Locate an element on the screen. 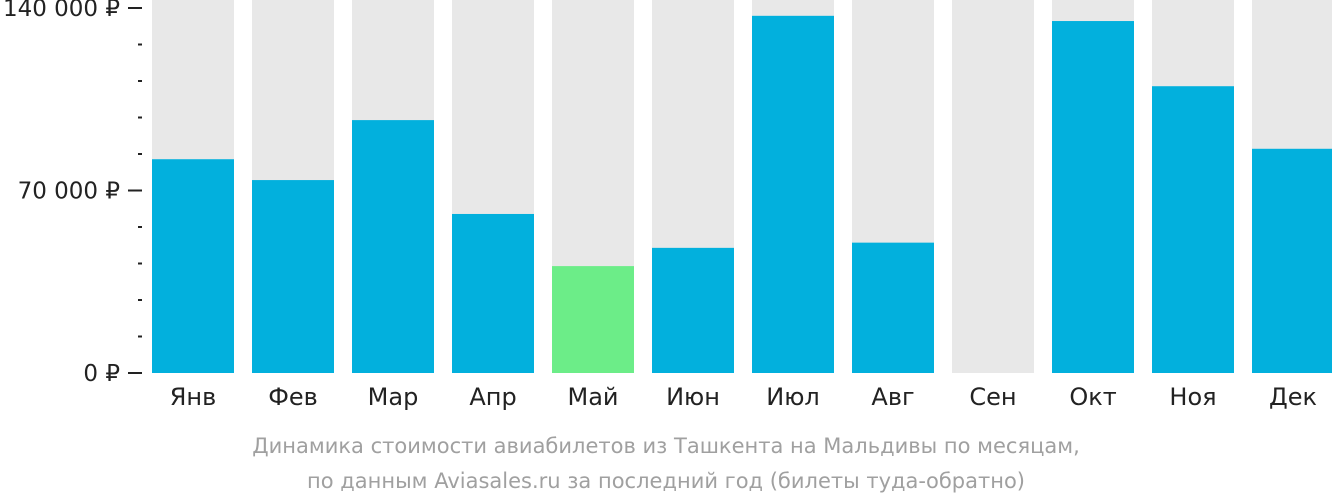 The height and width of the screenshot is (502, 1332). x-axis-labels: Янв Фев Мар Апр Май Июн Июл Авг Сен Окт Ноя Дек is located at coordinates (743, 397).